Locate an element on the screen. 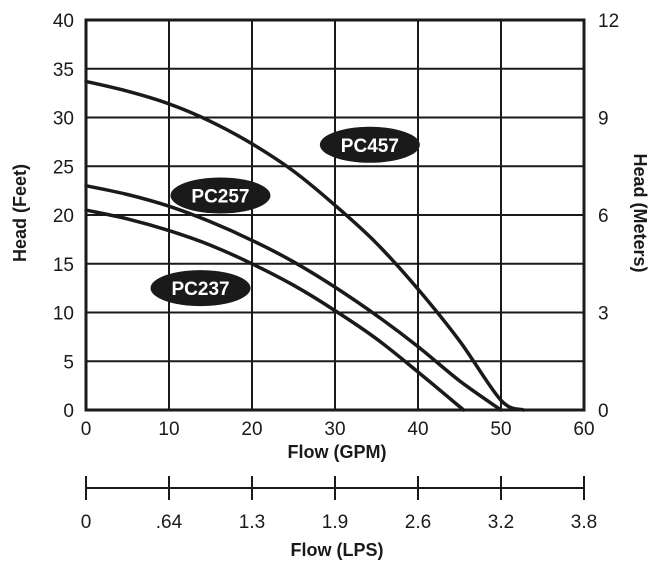 This screenshot has width=652, height=562. lps-tick-label: 3.8 is located at coordinates (584, 522).